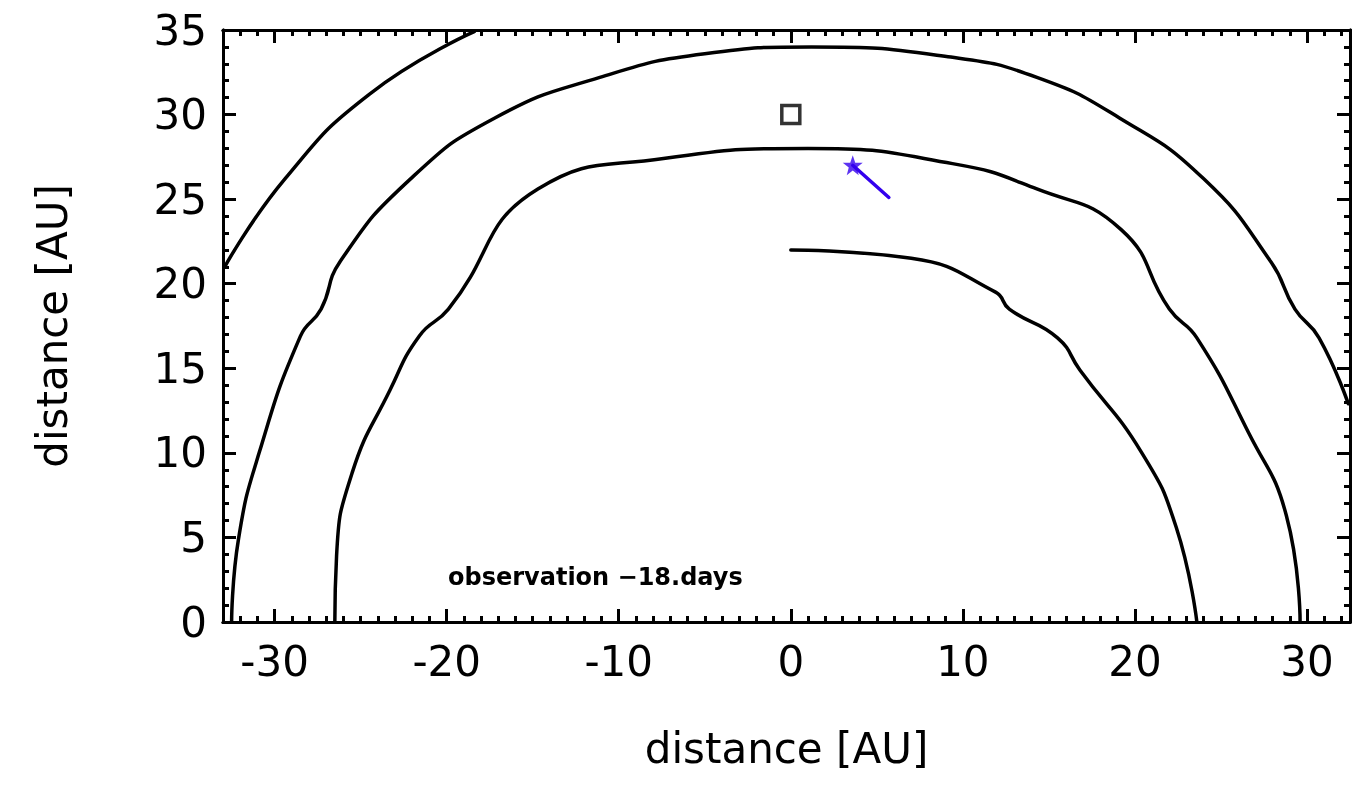  I want to click on y-axis-title: distance [AU], so click(52, 326).